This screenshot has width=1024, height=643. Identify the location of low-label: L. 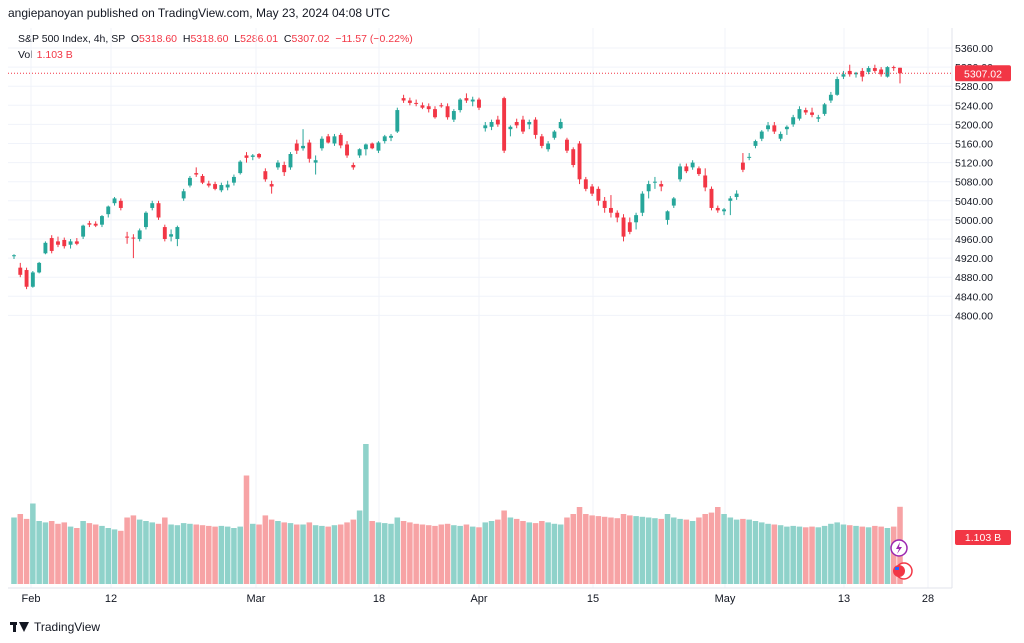
(237, 39).